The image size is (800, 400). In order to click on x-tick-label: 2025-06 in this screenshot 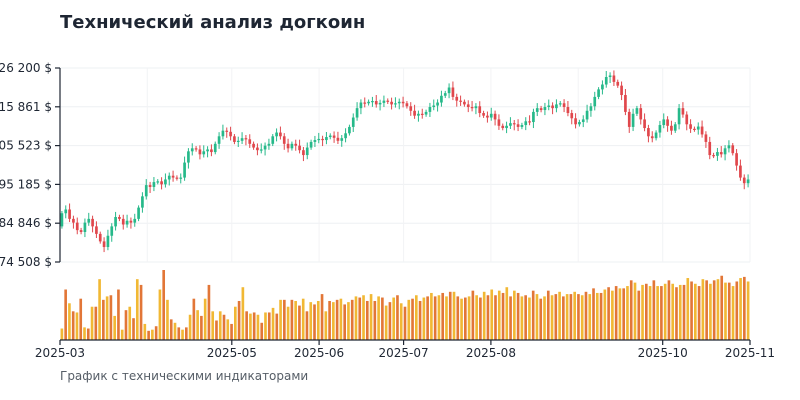, I will do `click(319, 353)`.